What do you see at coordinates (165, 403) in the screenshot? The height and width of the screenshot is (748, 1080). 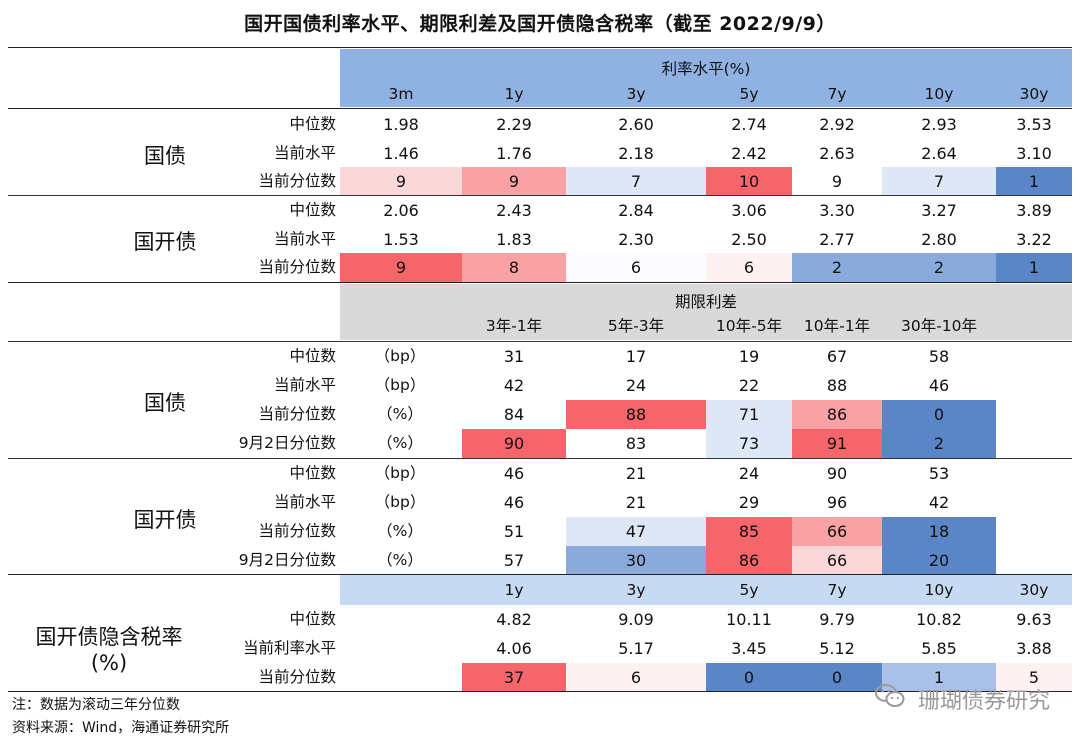 I see `section2-group-0: 国债` at bounding box center [165, 403].